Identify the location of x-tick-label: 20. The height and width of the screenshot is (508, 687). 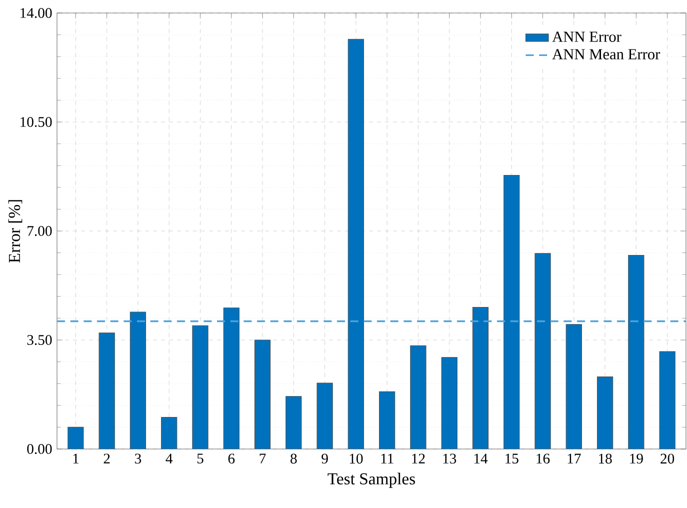
(667, 459).